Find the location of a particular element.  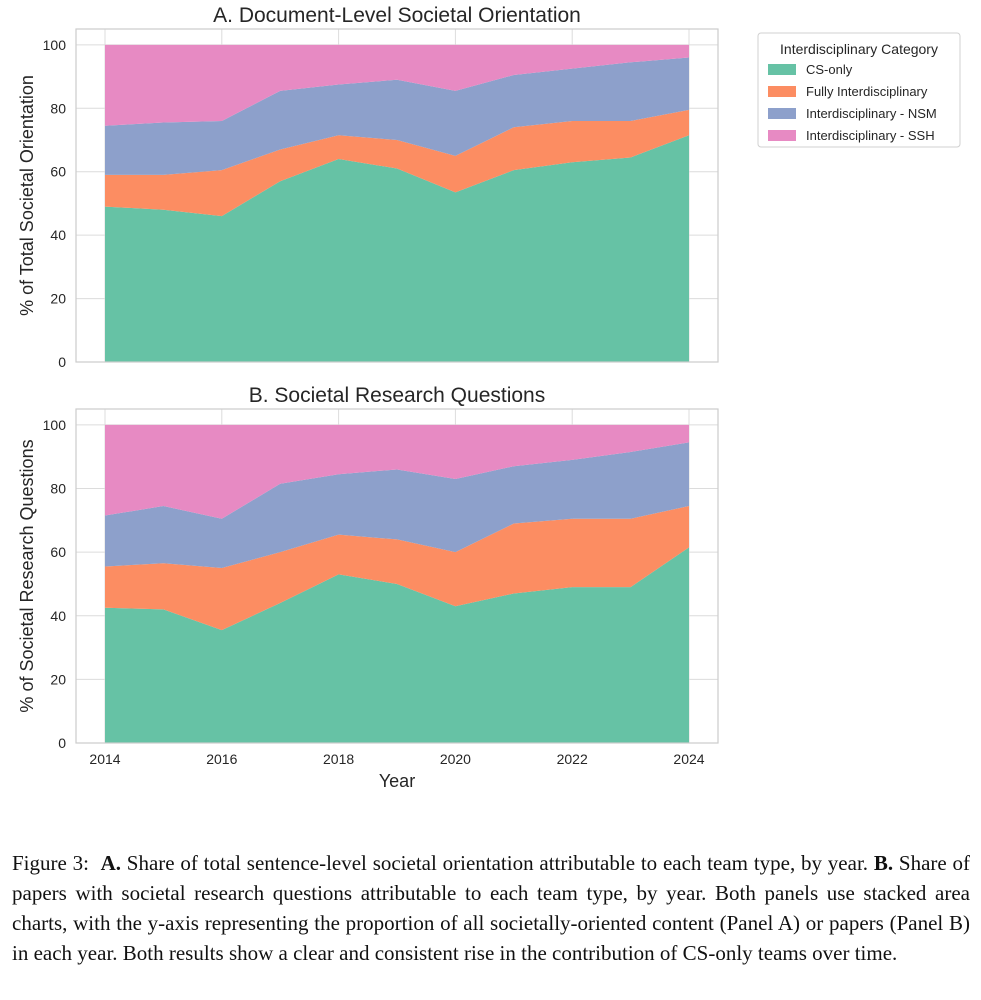

legend-item-interdisciplinary-nsm: Interdisciplinary - NSM is located at coordinates (871, 113).